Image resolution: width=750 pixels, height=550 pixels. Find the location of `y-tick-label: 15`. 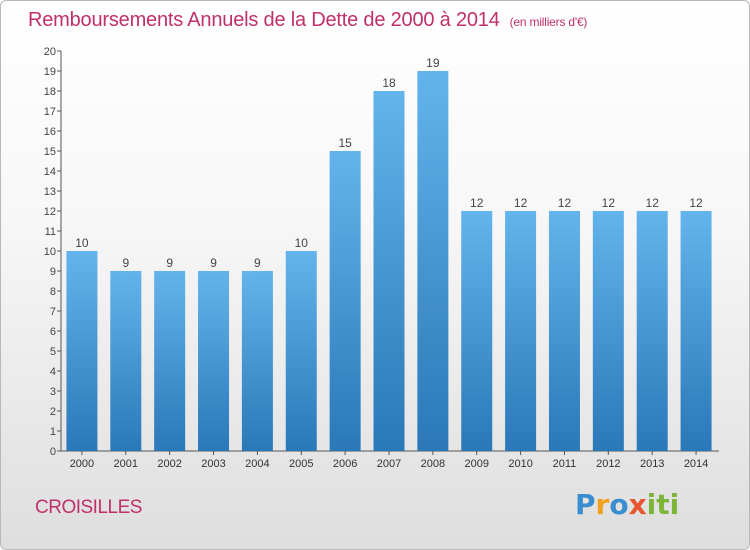

y-tick-label: 15 is located at coordinates (50, 152).